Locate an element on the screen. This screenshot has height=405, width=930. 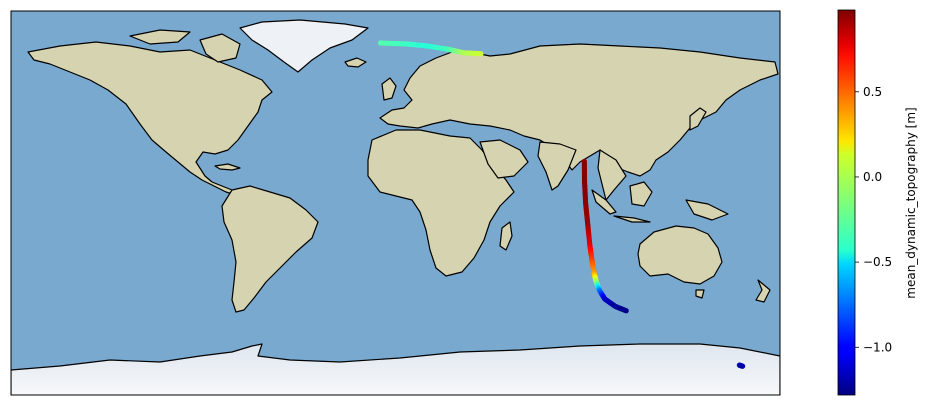
japan-islands is located at coordinates (698, 119).